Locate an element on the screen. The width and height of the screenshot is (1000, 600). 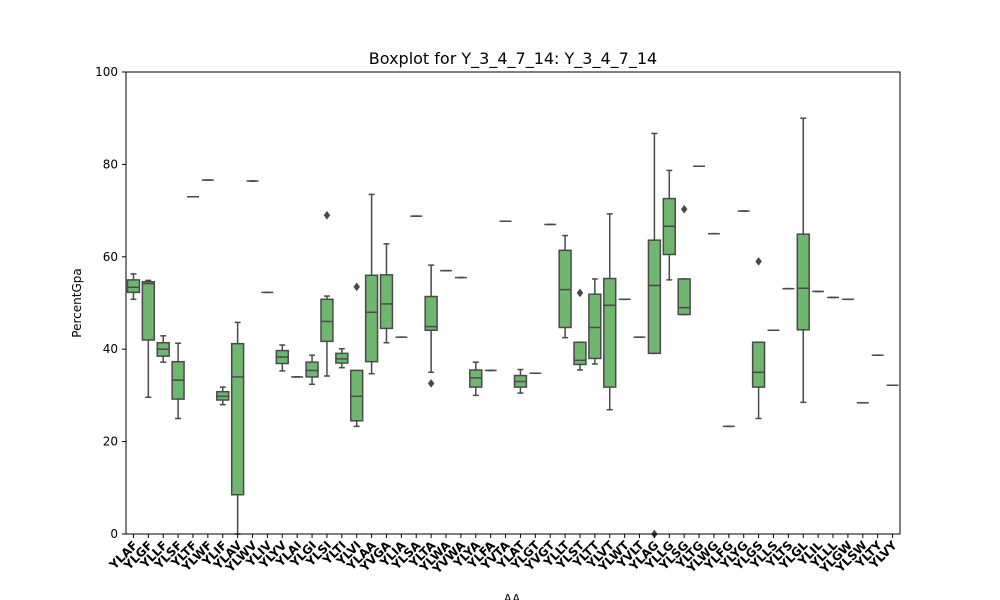
y-tick-label: 60 is located at coordinates (110, 257).